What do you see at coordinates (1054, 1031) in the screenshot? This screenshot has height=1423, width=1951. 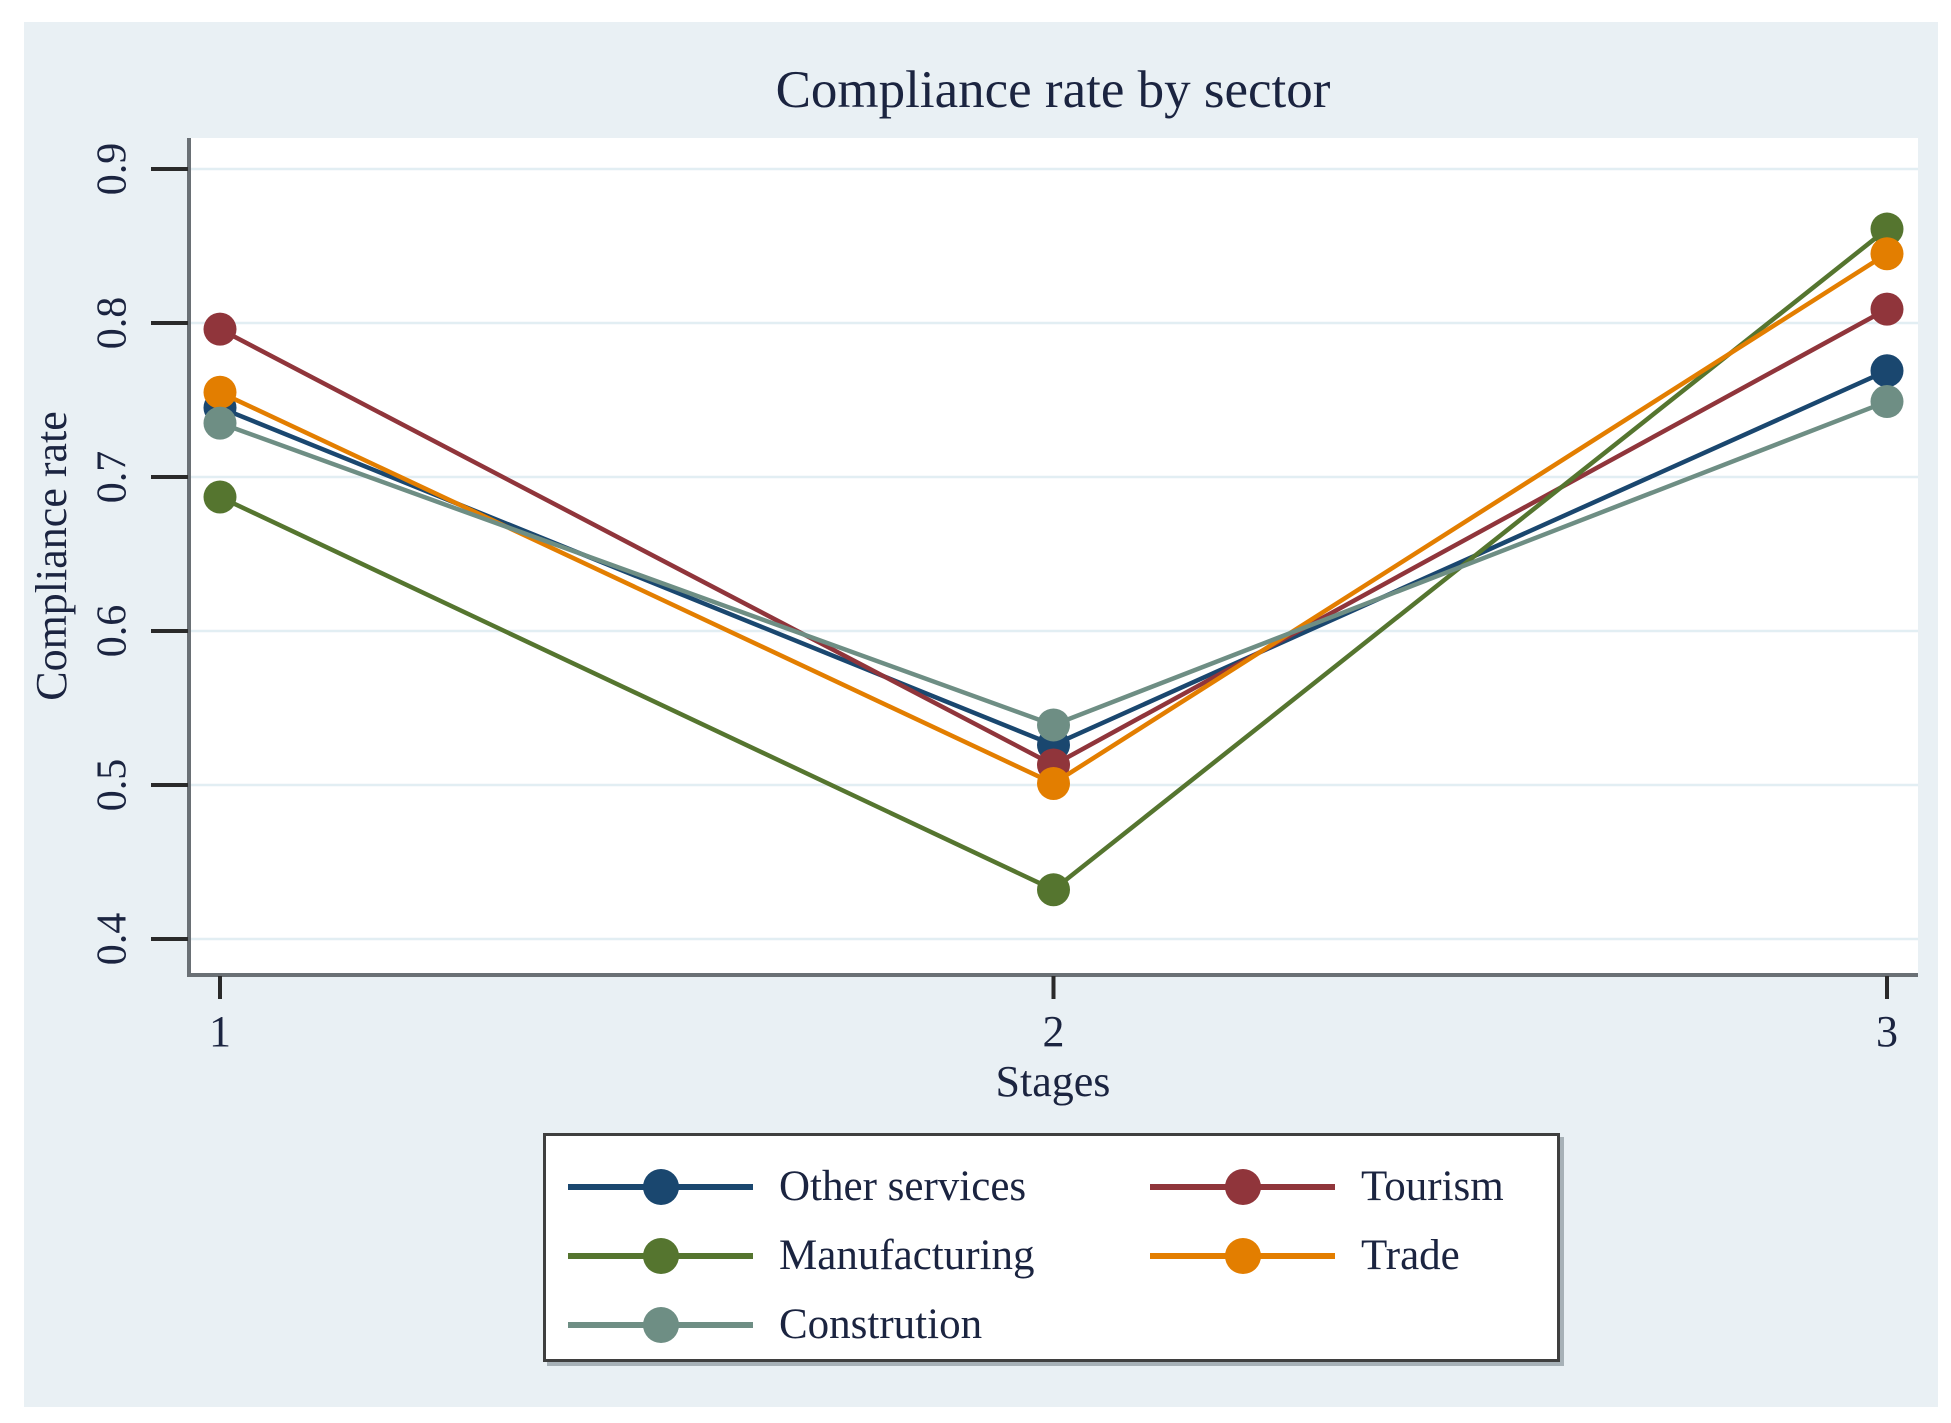 I see `x-tick-label: 2` at bounding box center [1054, 1031].